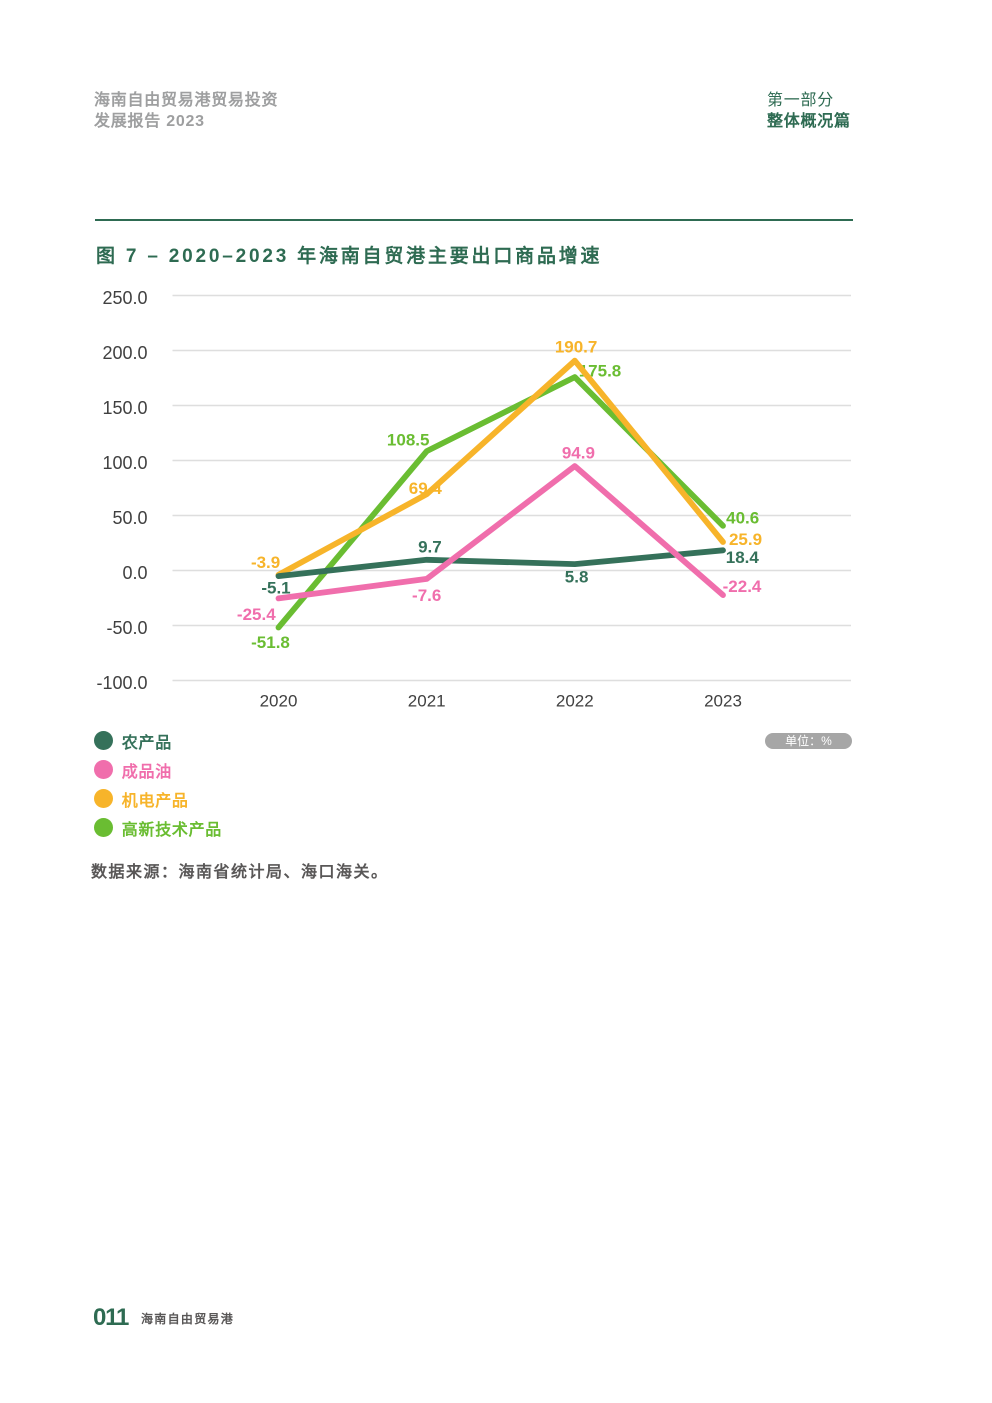  What do you see at coordinates (743, 557) in the screenshot?
I see `svg-text: 18.4` at bounding box center [743, 557].